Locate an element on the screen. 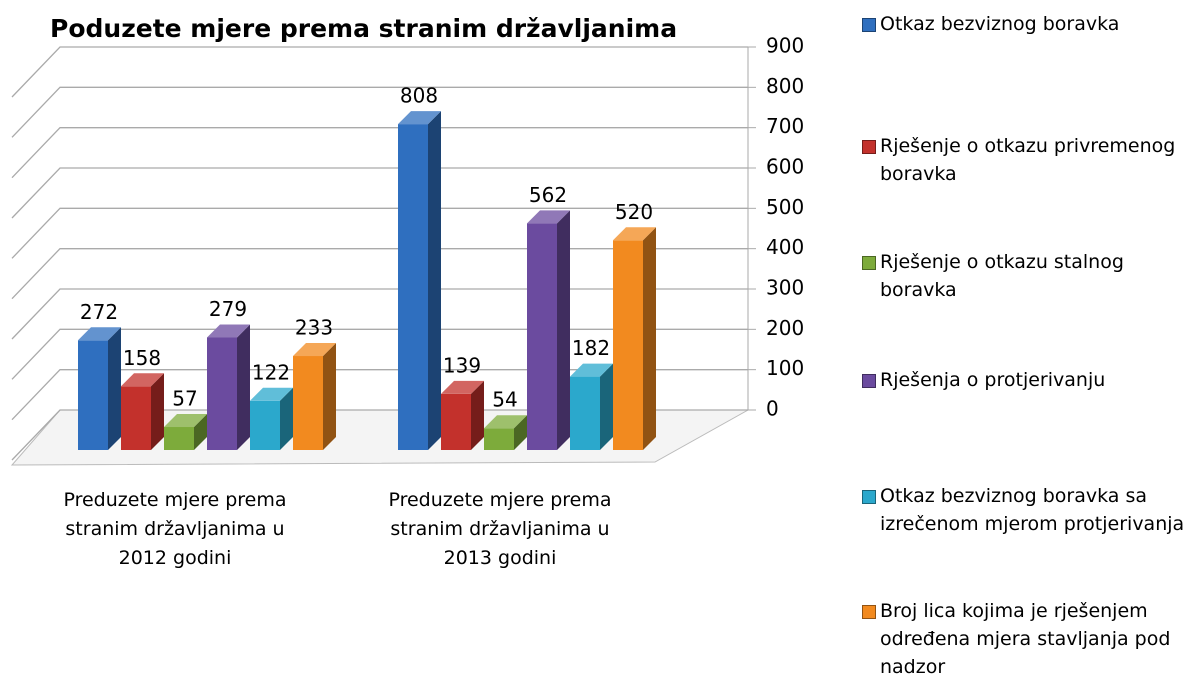 The width and height of the screenshot is (1185, 691). y-tick-label: 600 is located at coordinates (785, 167).